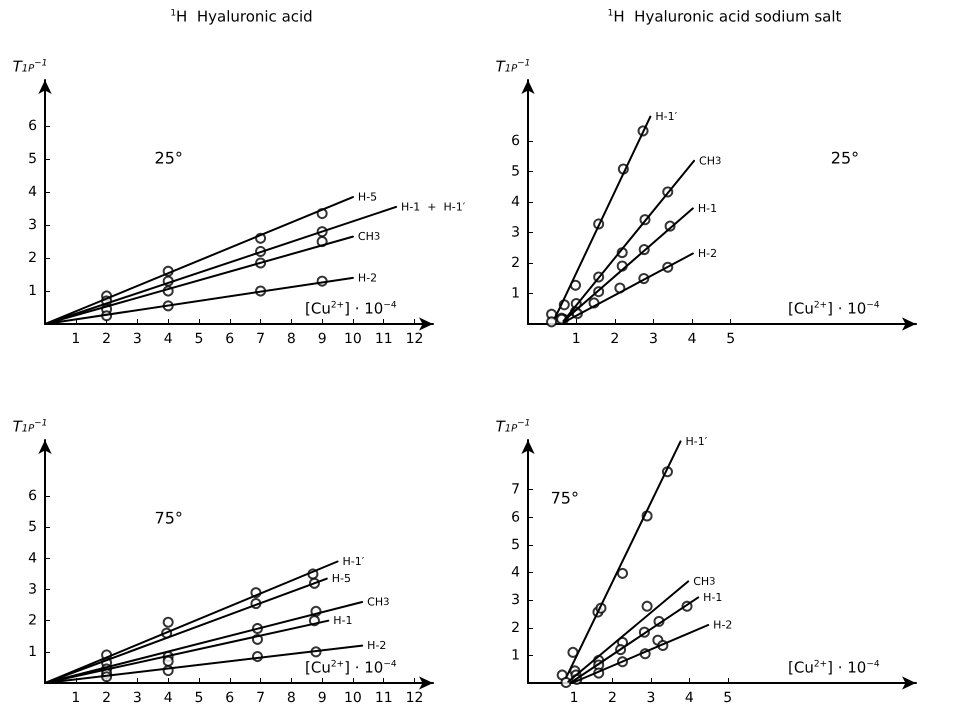 Image resolution: width=966 pixels, height=719 pixels. Describe the element at coordinates (515, 490) in the screenshot. I see `y-tick-label: 7` at that location.